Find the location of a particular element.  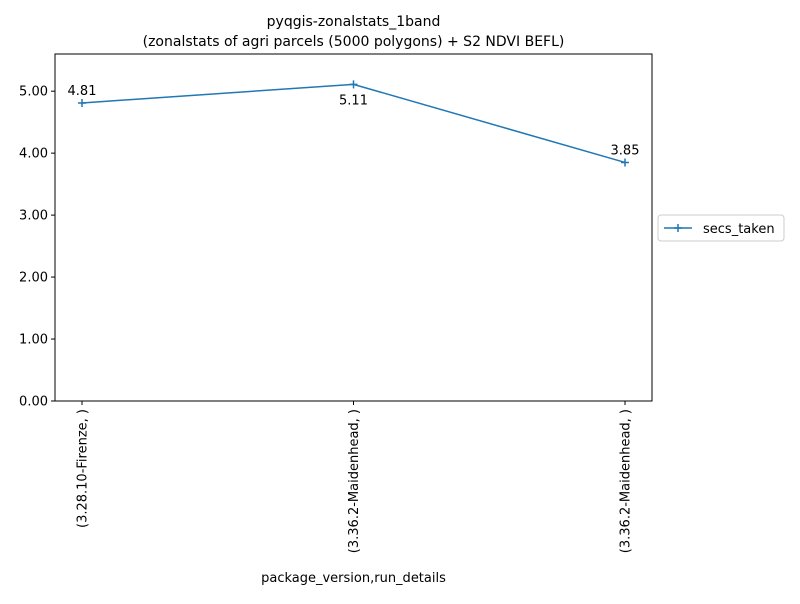

y-tick-label: 2.00 is located at coordinates (33, 278).